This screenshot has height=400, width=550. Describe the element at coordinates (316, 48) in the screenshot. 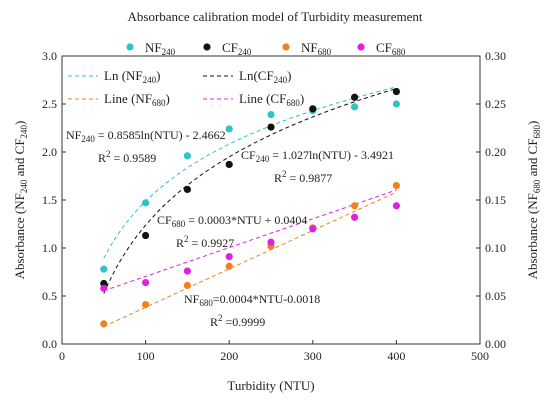

I see `legend-label-nf680: NF680` at that location.